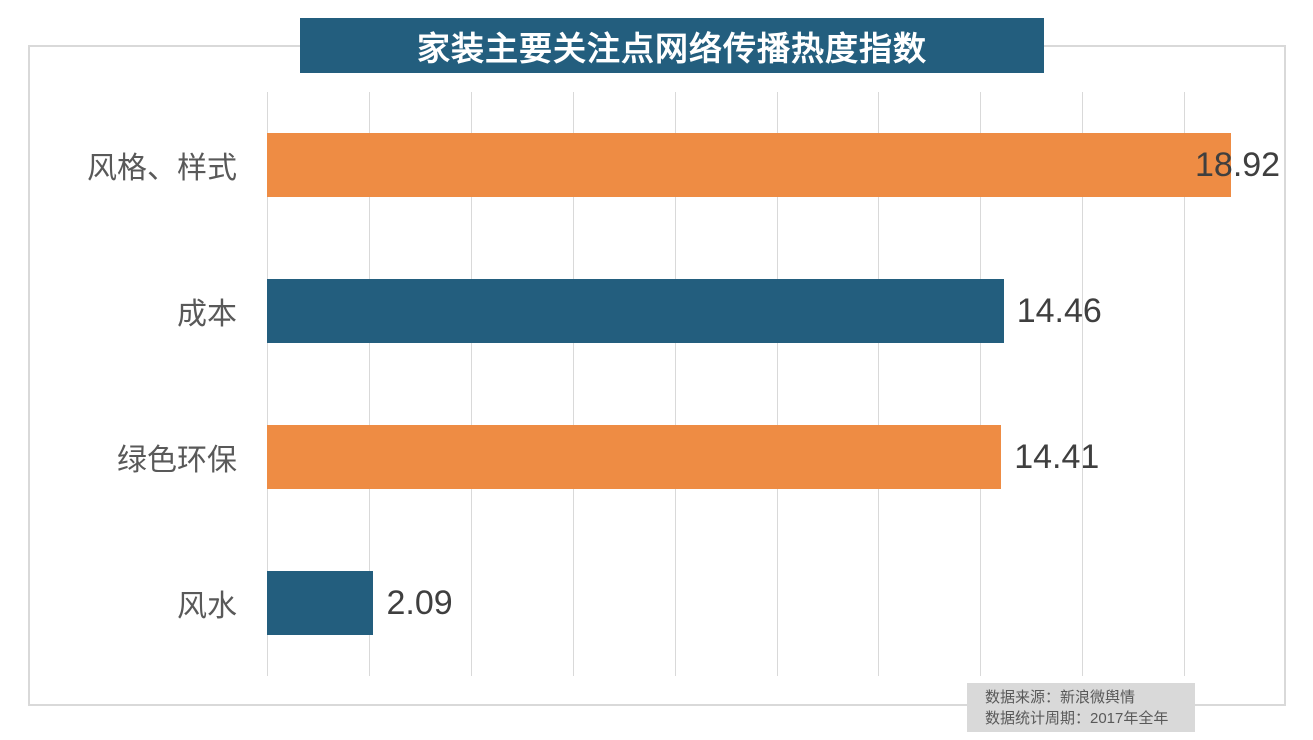 The height and width of the screenshot is (740, 1313). I want to click on value-label: 2.09, so click(419, 602).